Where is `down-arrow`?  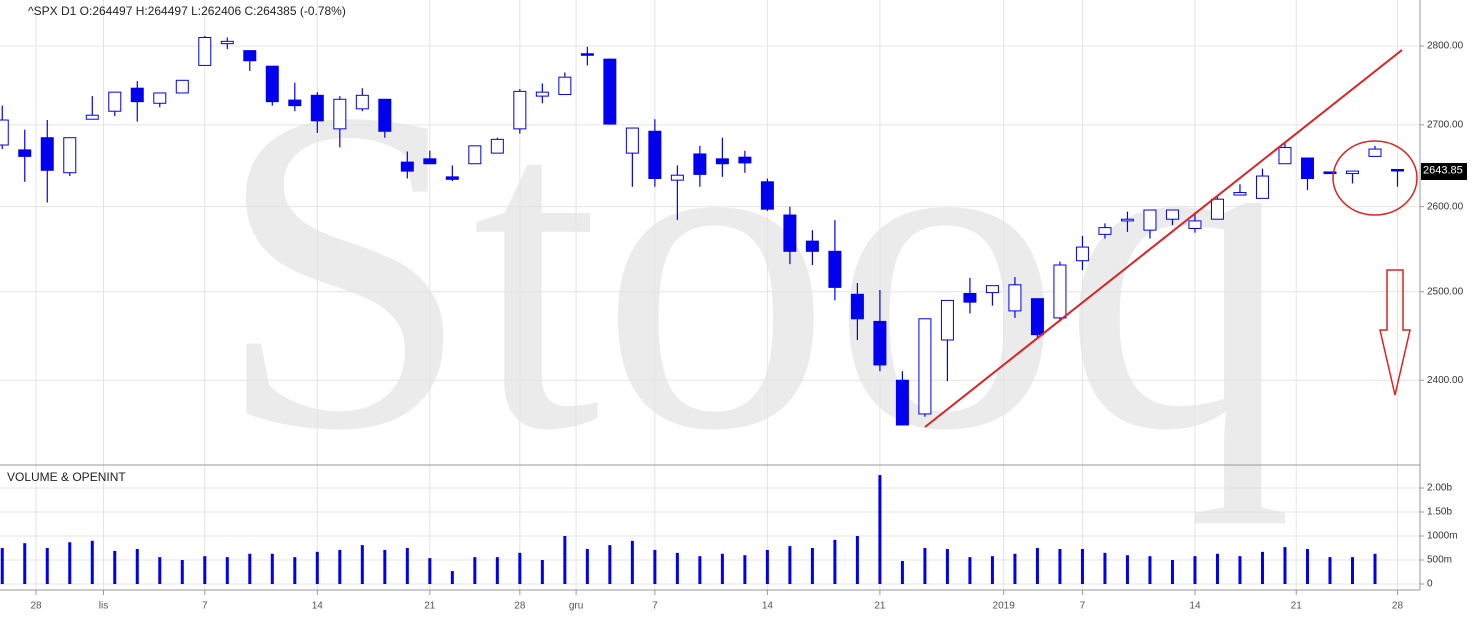 down-arrow is located at coordinates (1395, 332).